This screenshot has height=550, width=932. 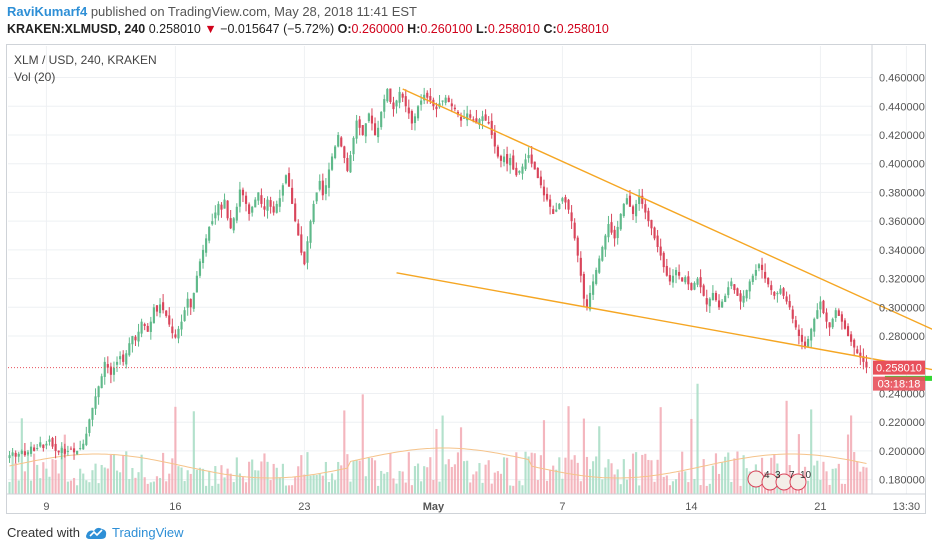 I want to click on price-tick-label: 0.220000, so click(x=902, y=423).